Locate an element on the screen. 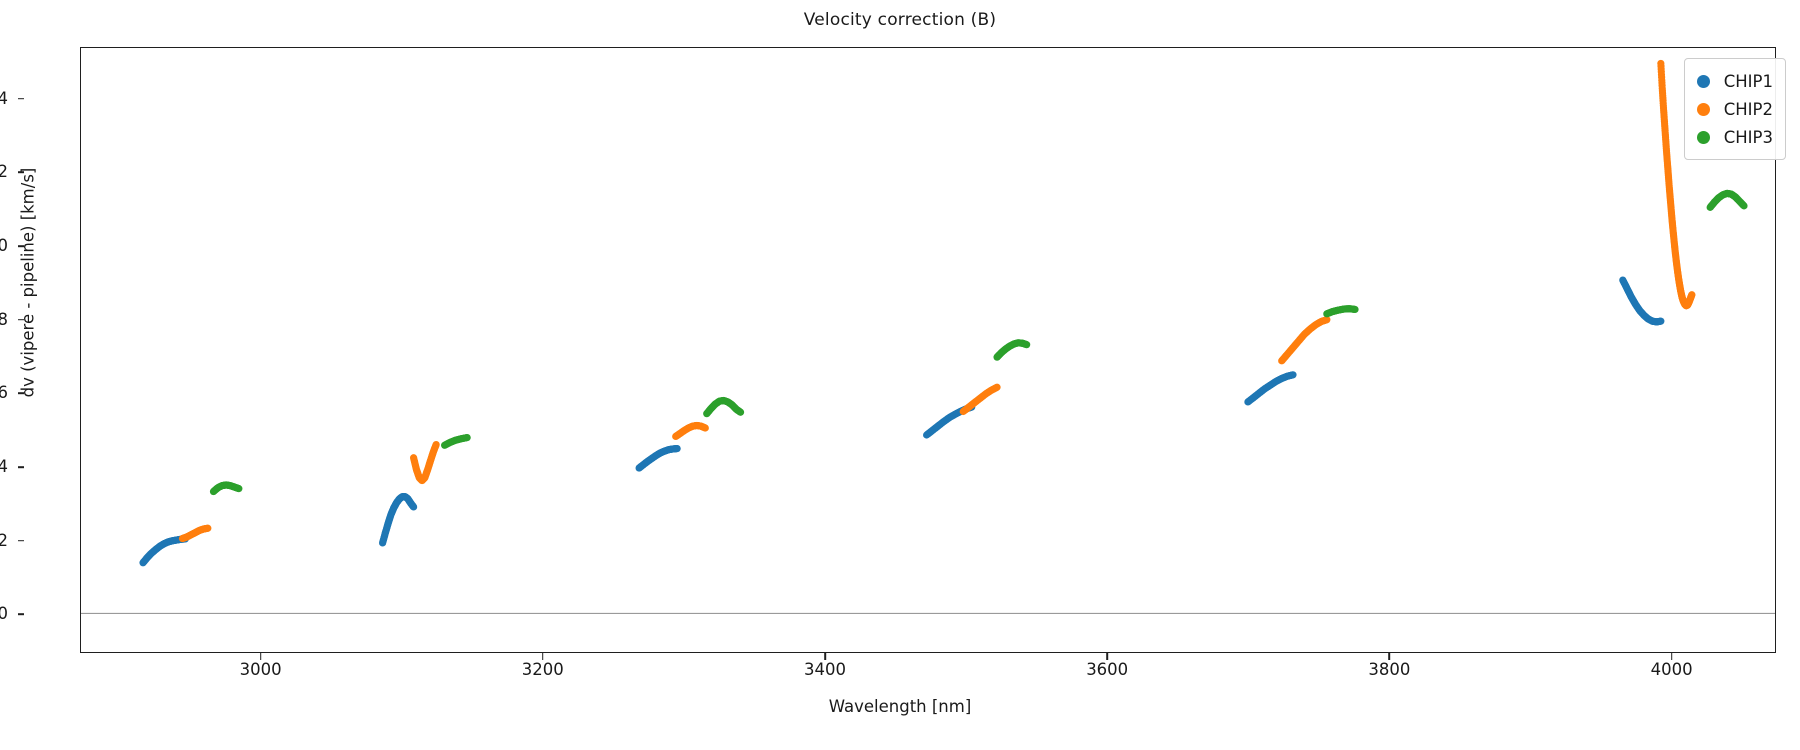  x-tick-label: 3800 is located at coordinates (1389, 669).